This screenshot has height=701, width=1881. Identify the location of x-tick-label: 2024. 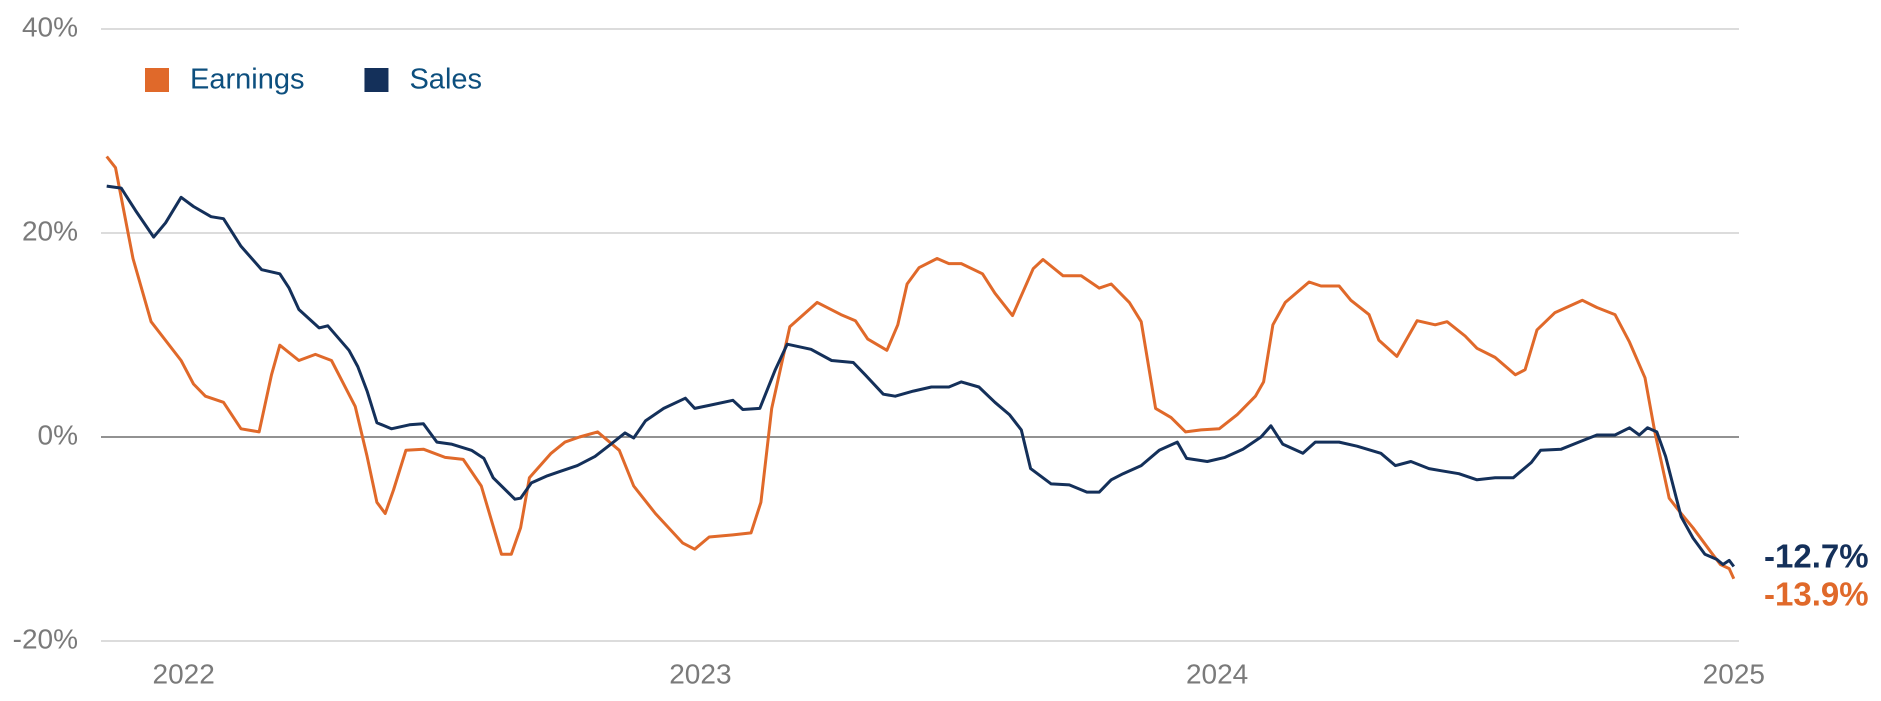
(1217, 673).